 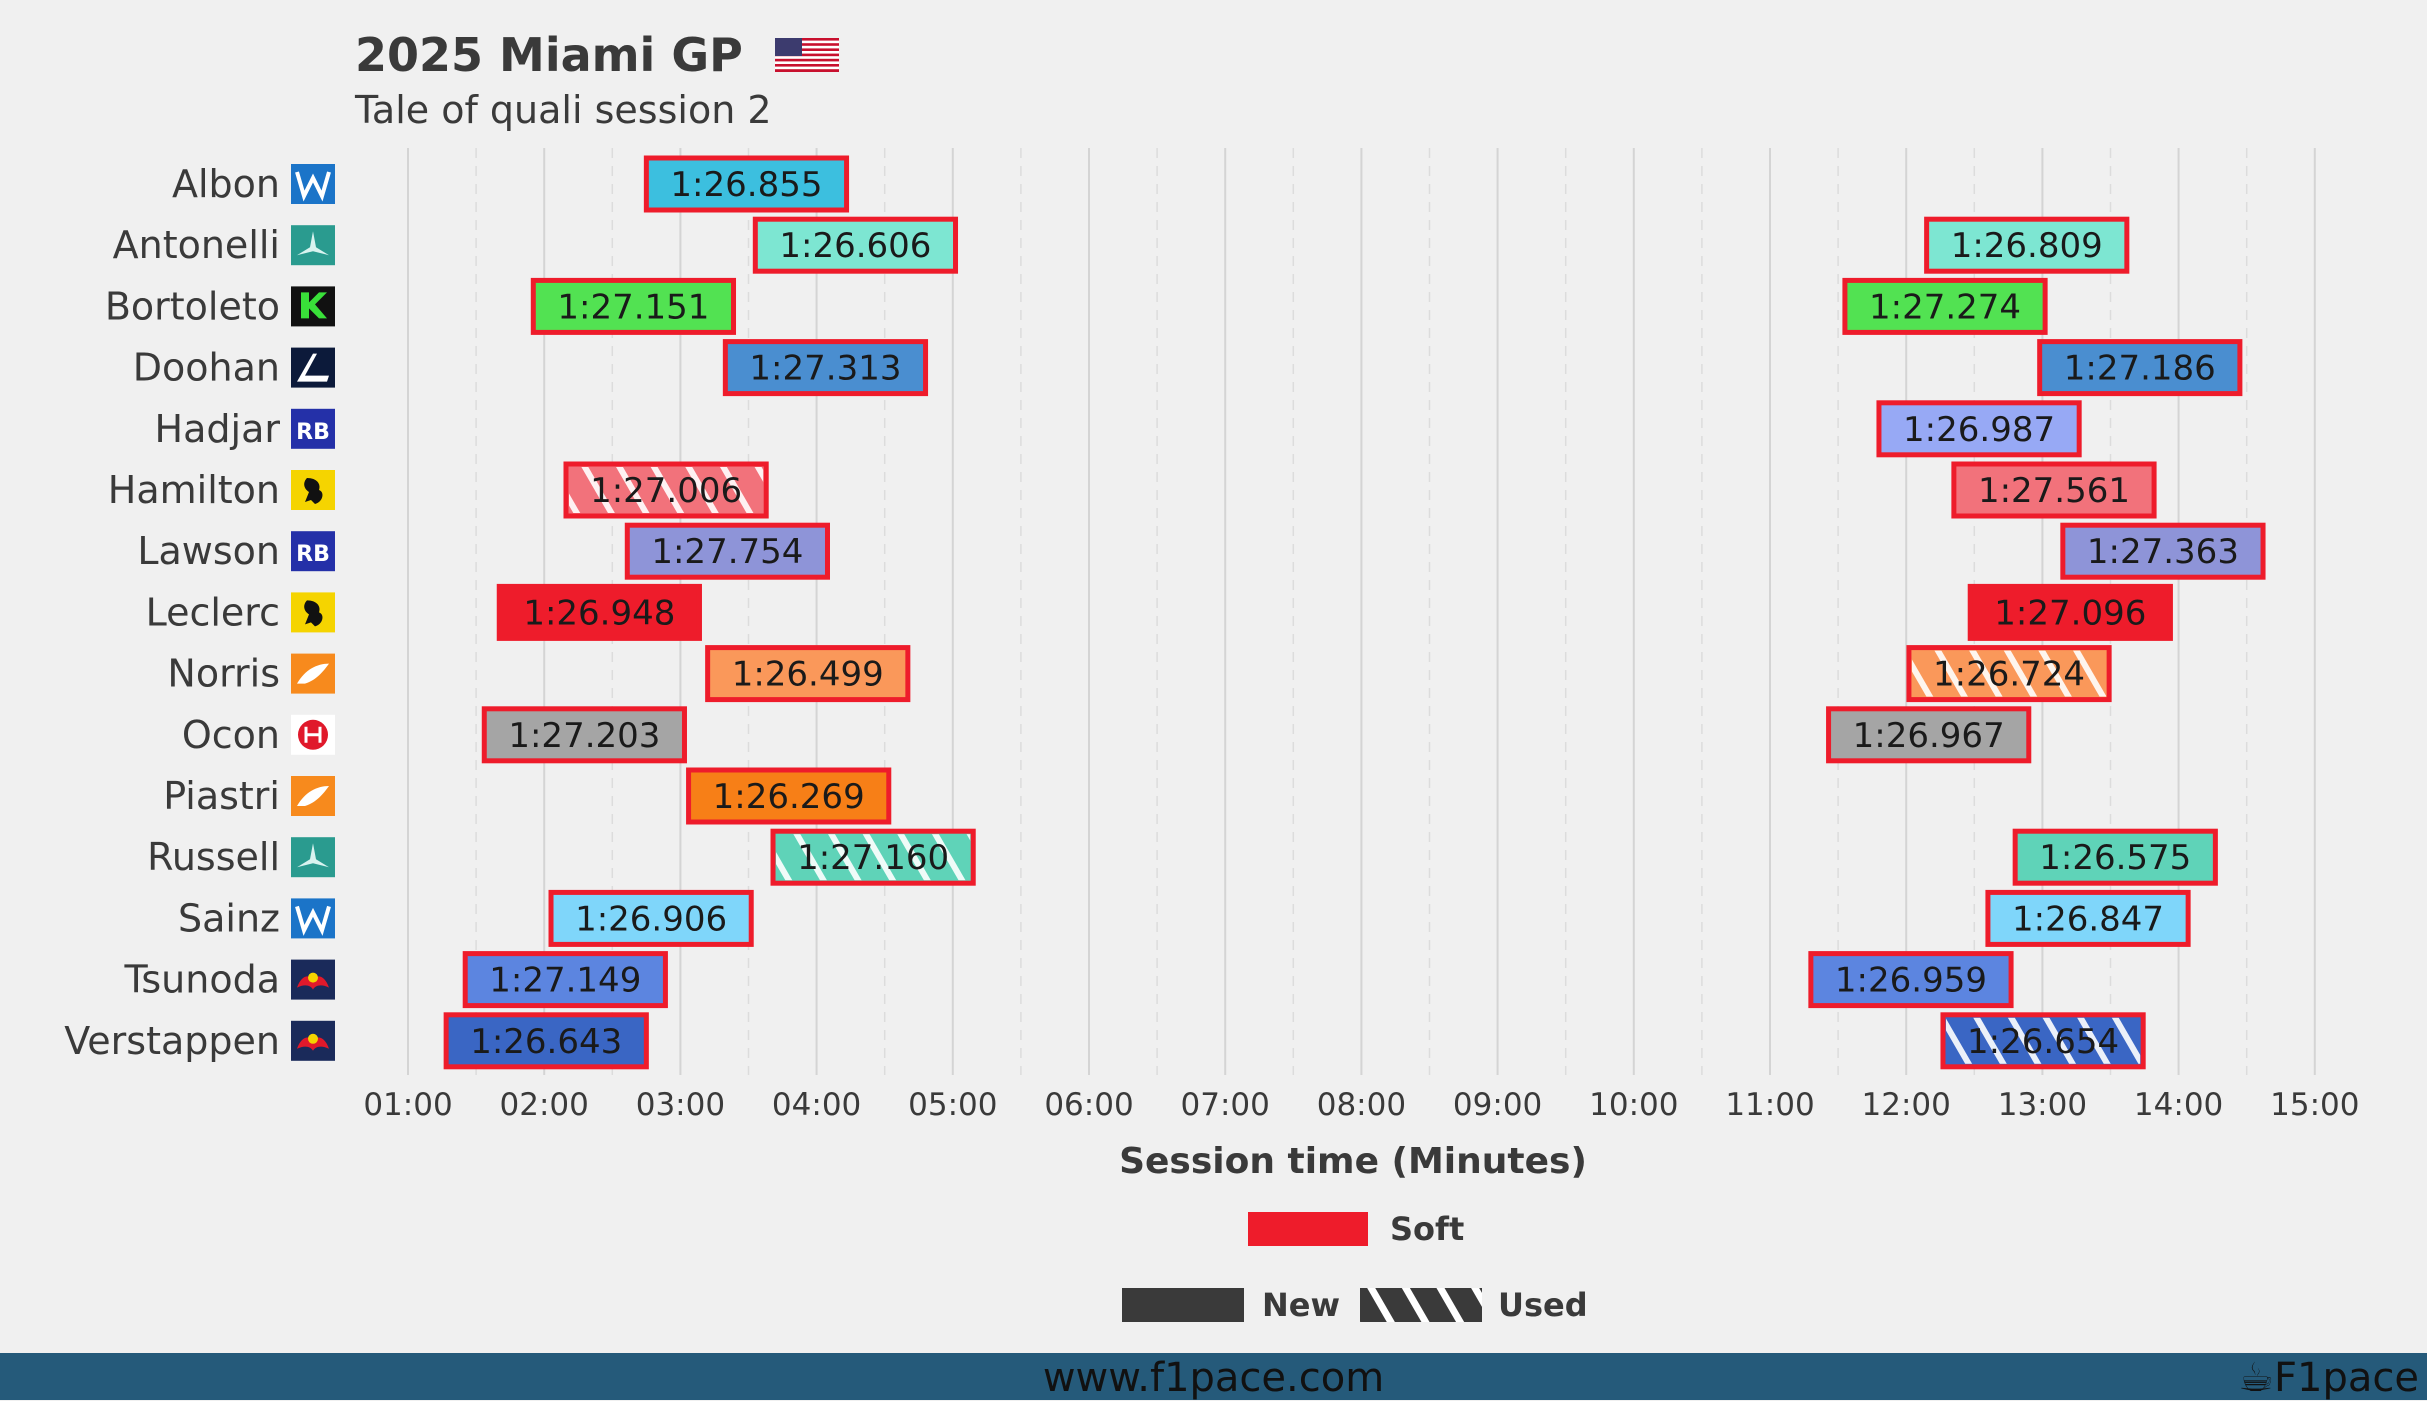 What do you see at coordinates (808, 674) in the screenshot?
I see `lap-bar: 1:26.499` at bounding box center [808, 674].